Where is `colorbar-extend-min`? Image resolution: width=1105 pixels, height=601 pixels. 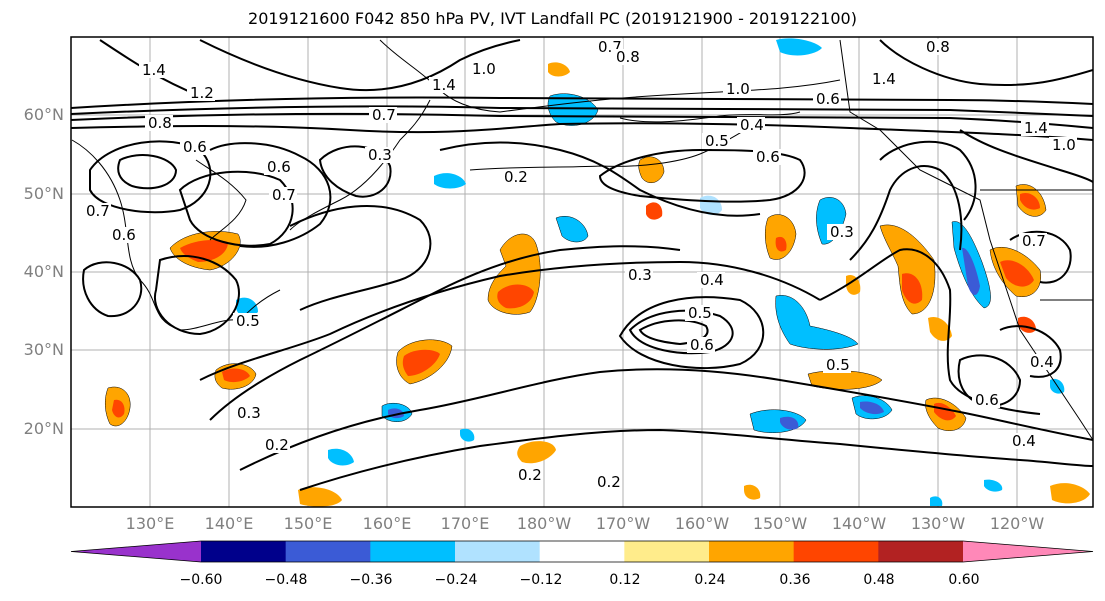 colorbar-extend-min is located at coordinates (136, 551).